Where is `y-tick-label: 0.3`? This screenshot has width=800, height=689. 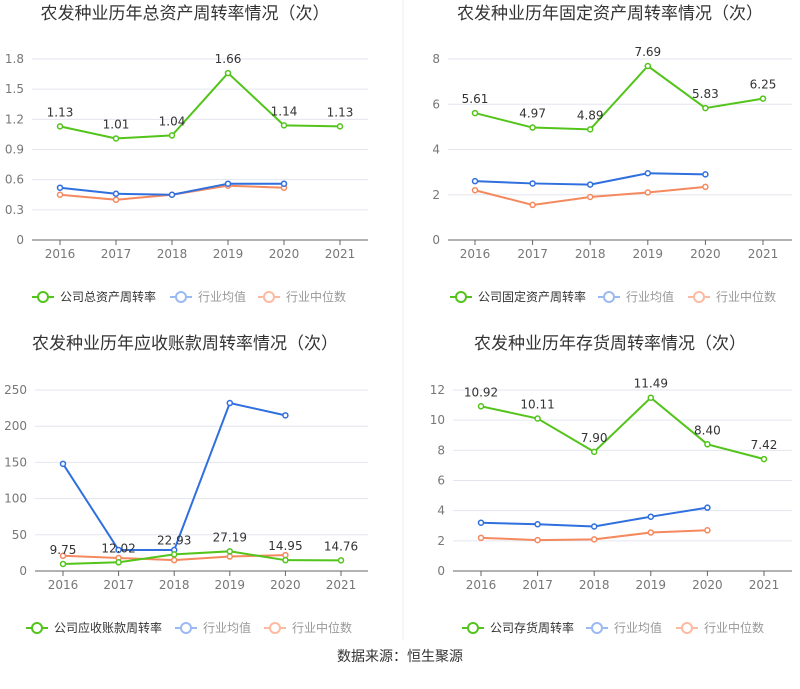
y-tick-label: 0.3 is located at coordinates (14, 210).